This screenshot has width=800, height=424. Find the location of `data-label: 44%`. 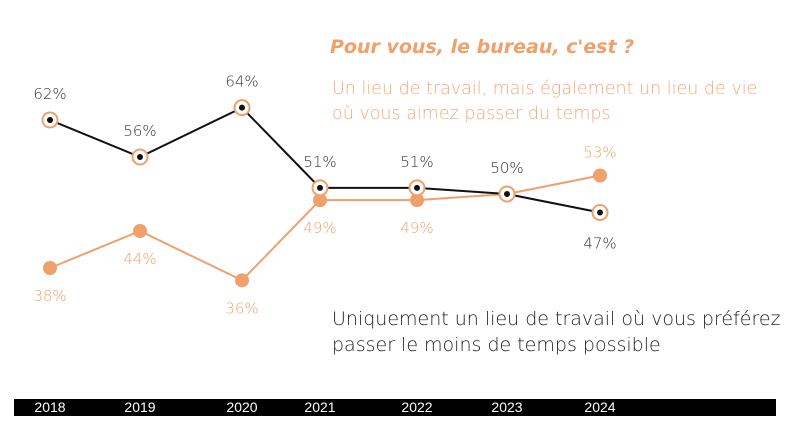

data-label: 44% is located at coordinates (139, 259).